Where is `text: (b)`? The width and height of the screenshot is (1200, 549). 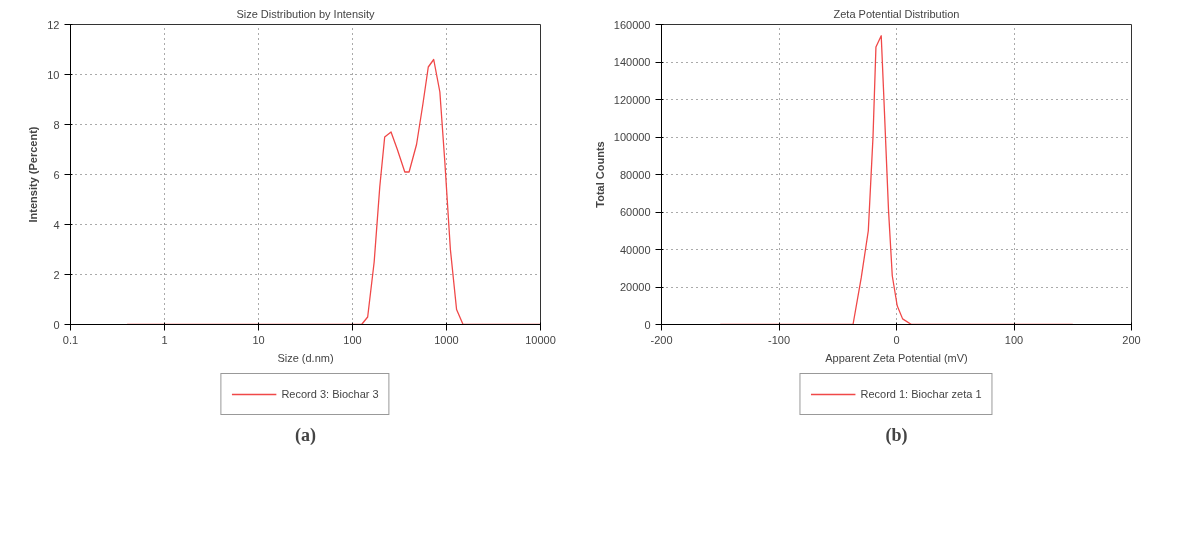
text: (b) is located at coordinates (896, 435).